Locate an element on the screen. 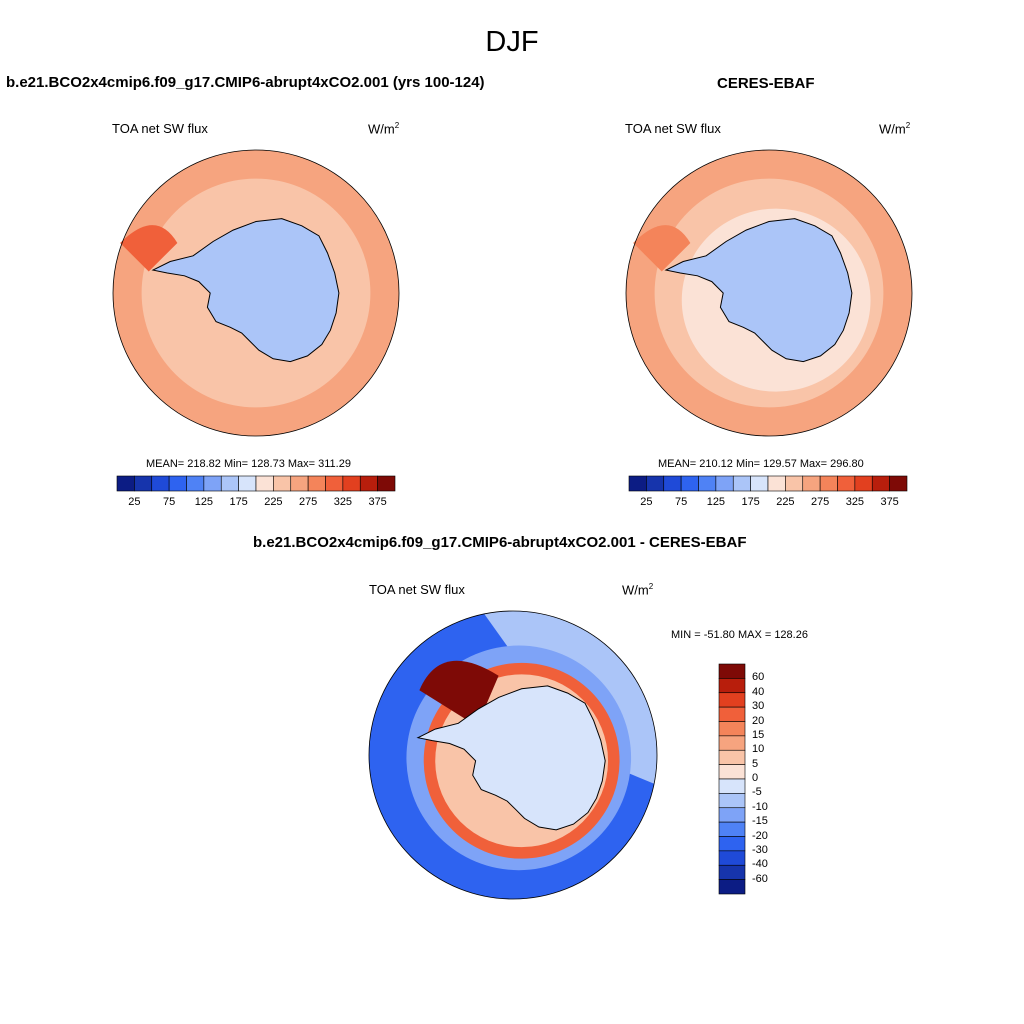 The width and height of the screenshot is (1024, 1024). panel2-variable-label: TOA net SW flux is located at coordinates (673, 128).